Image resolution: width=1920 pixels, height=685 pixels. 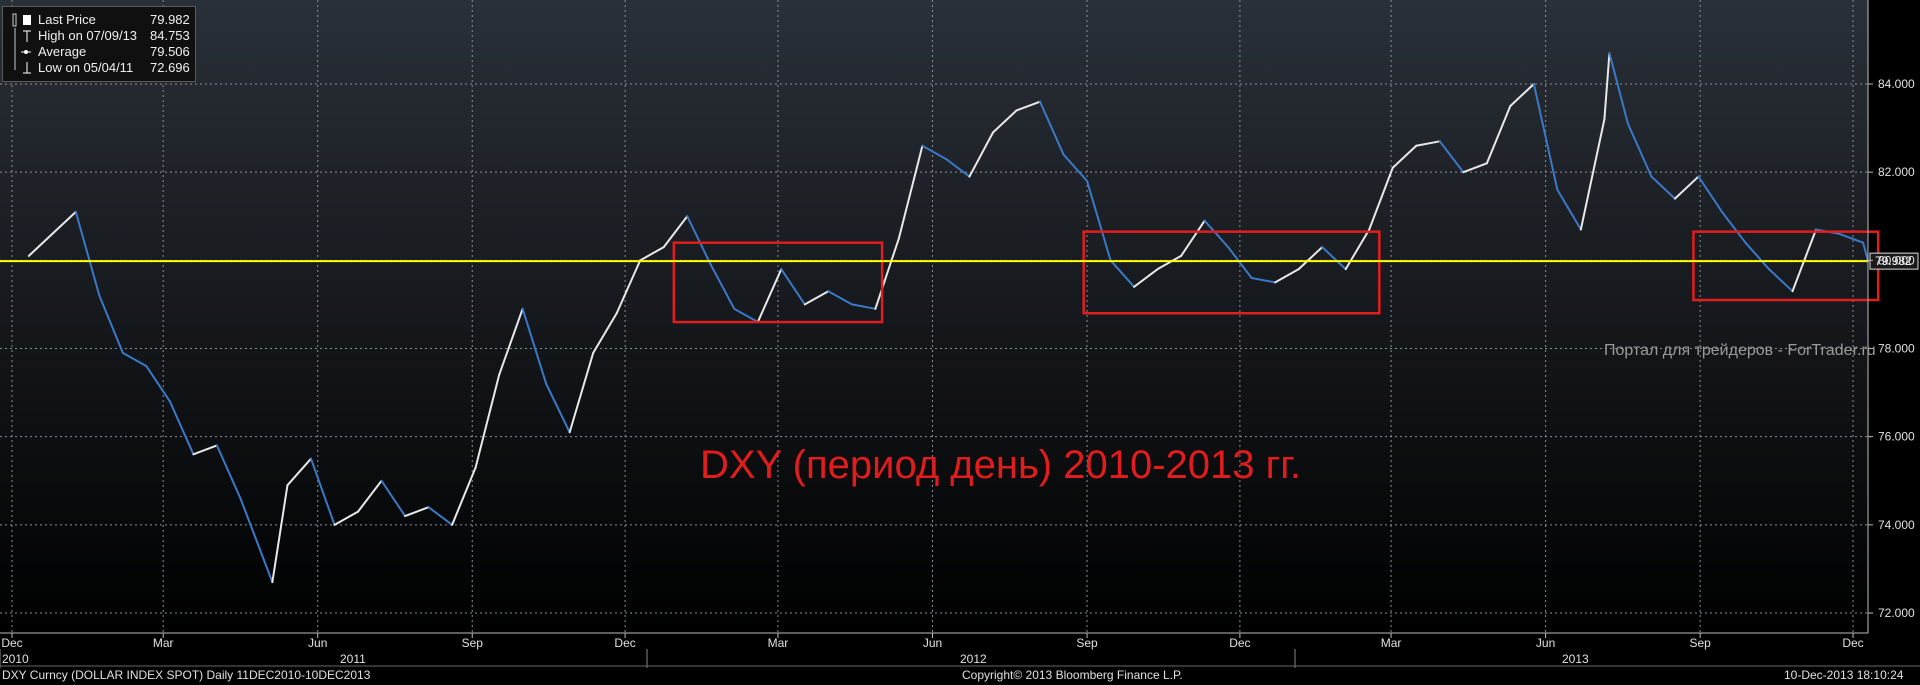 What do you see at coordinates (353, 659) in the screenshot?
I see `year-label: 2011` at bounding box center [353, 659].